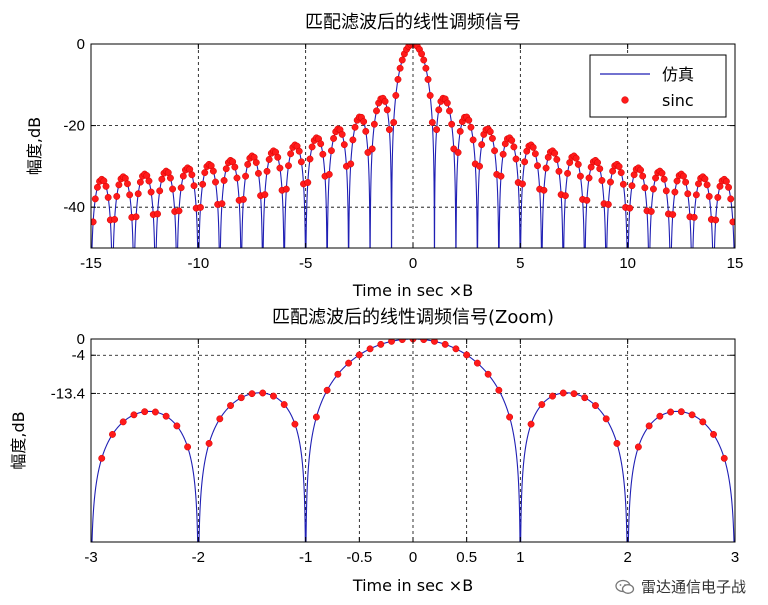  Describe the element at coordinates (520, 557) in the screenshot. I see `x-tick-label: 1` at that location.